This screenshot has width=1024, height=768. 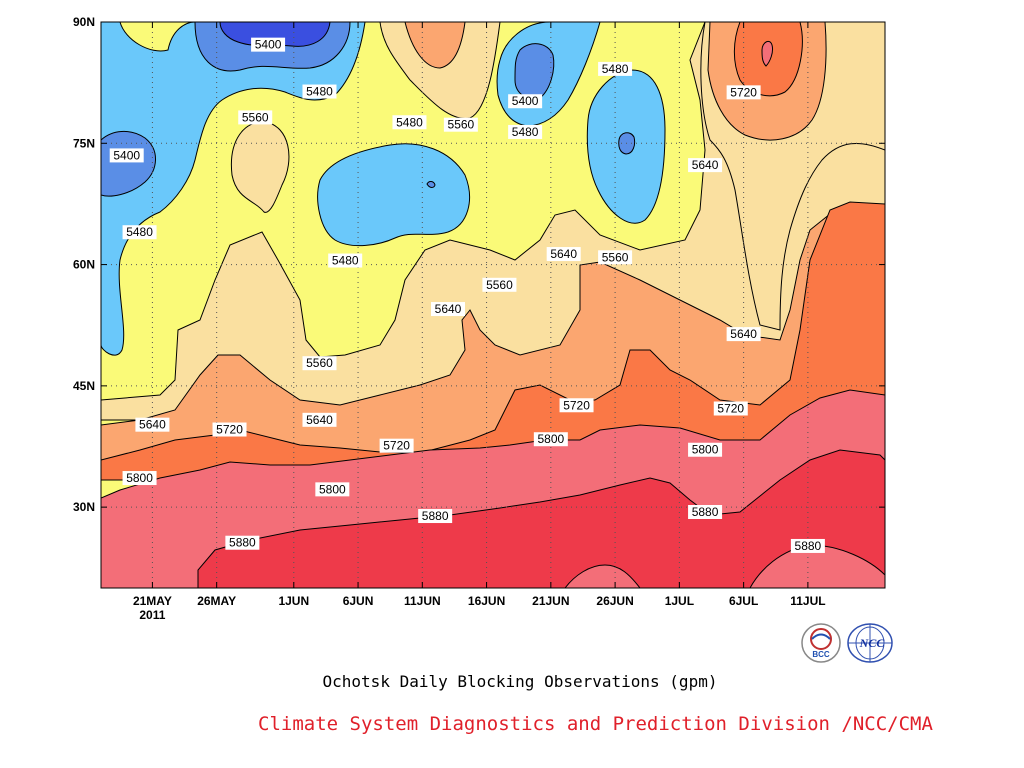 I want to click on y-tick-label: 45N, so click(x=84, y=386).